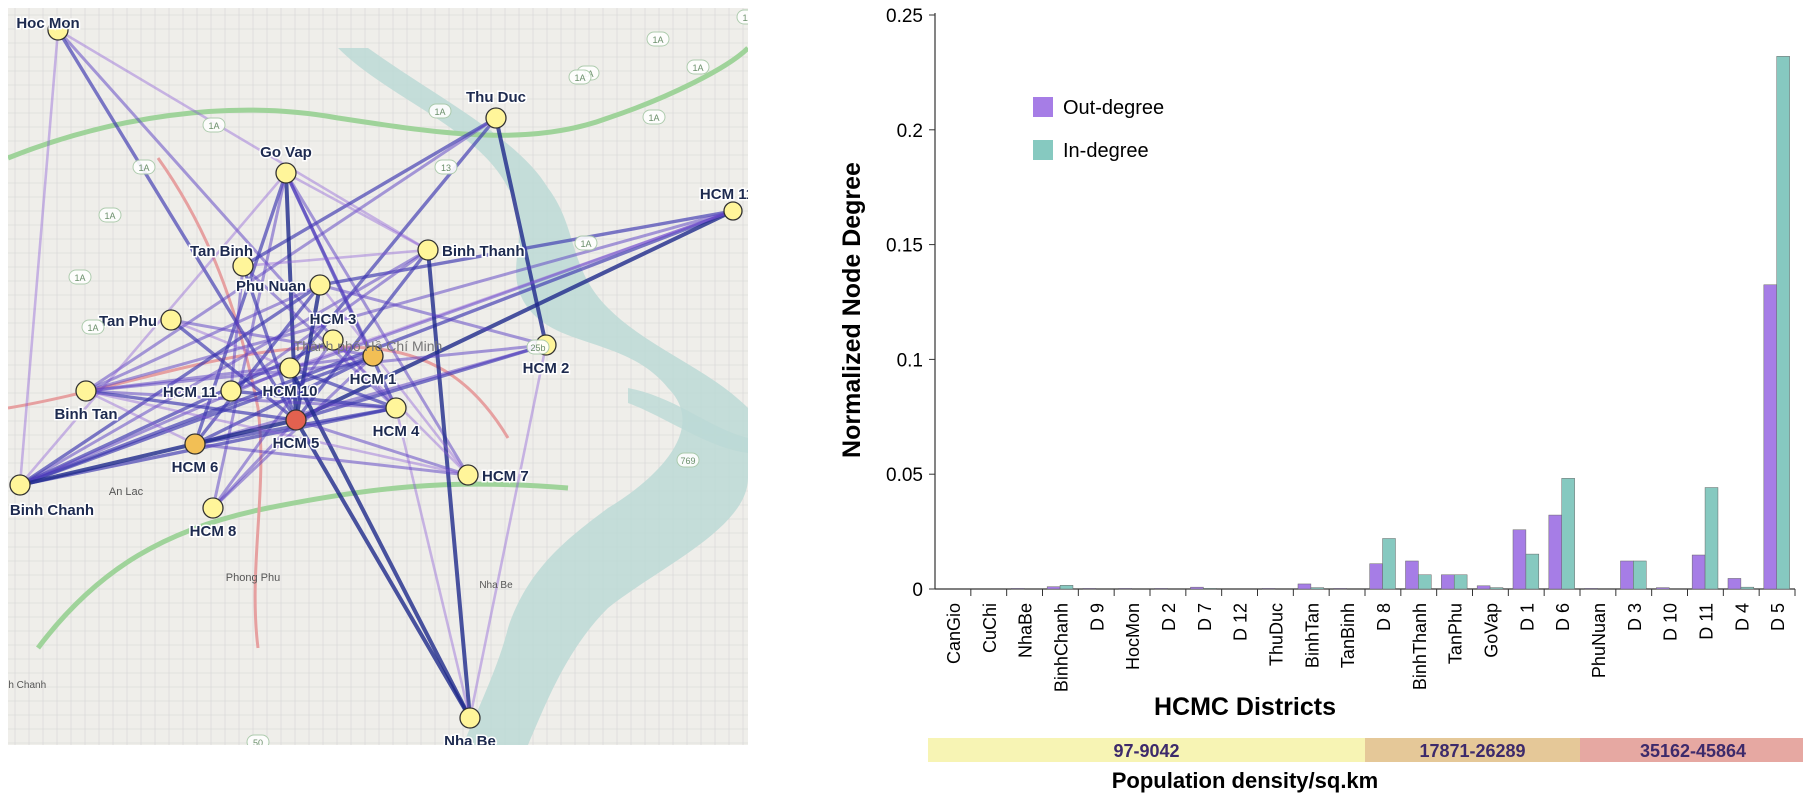 The height and width of the screenshot is (805, 1803). I want to click on bar-out-degree-thuduc, so click(1268, 589).